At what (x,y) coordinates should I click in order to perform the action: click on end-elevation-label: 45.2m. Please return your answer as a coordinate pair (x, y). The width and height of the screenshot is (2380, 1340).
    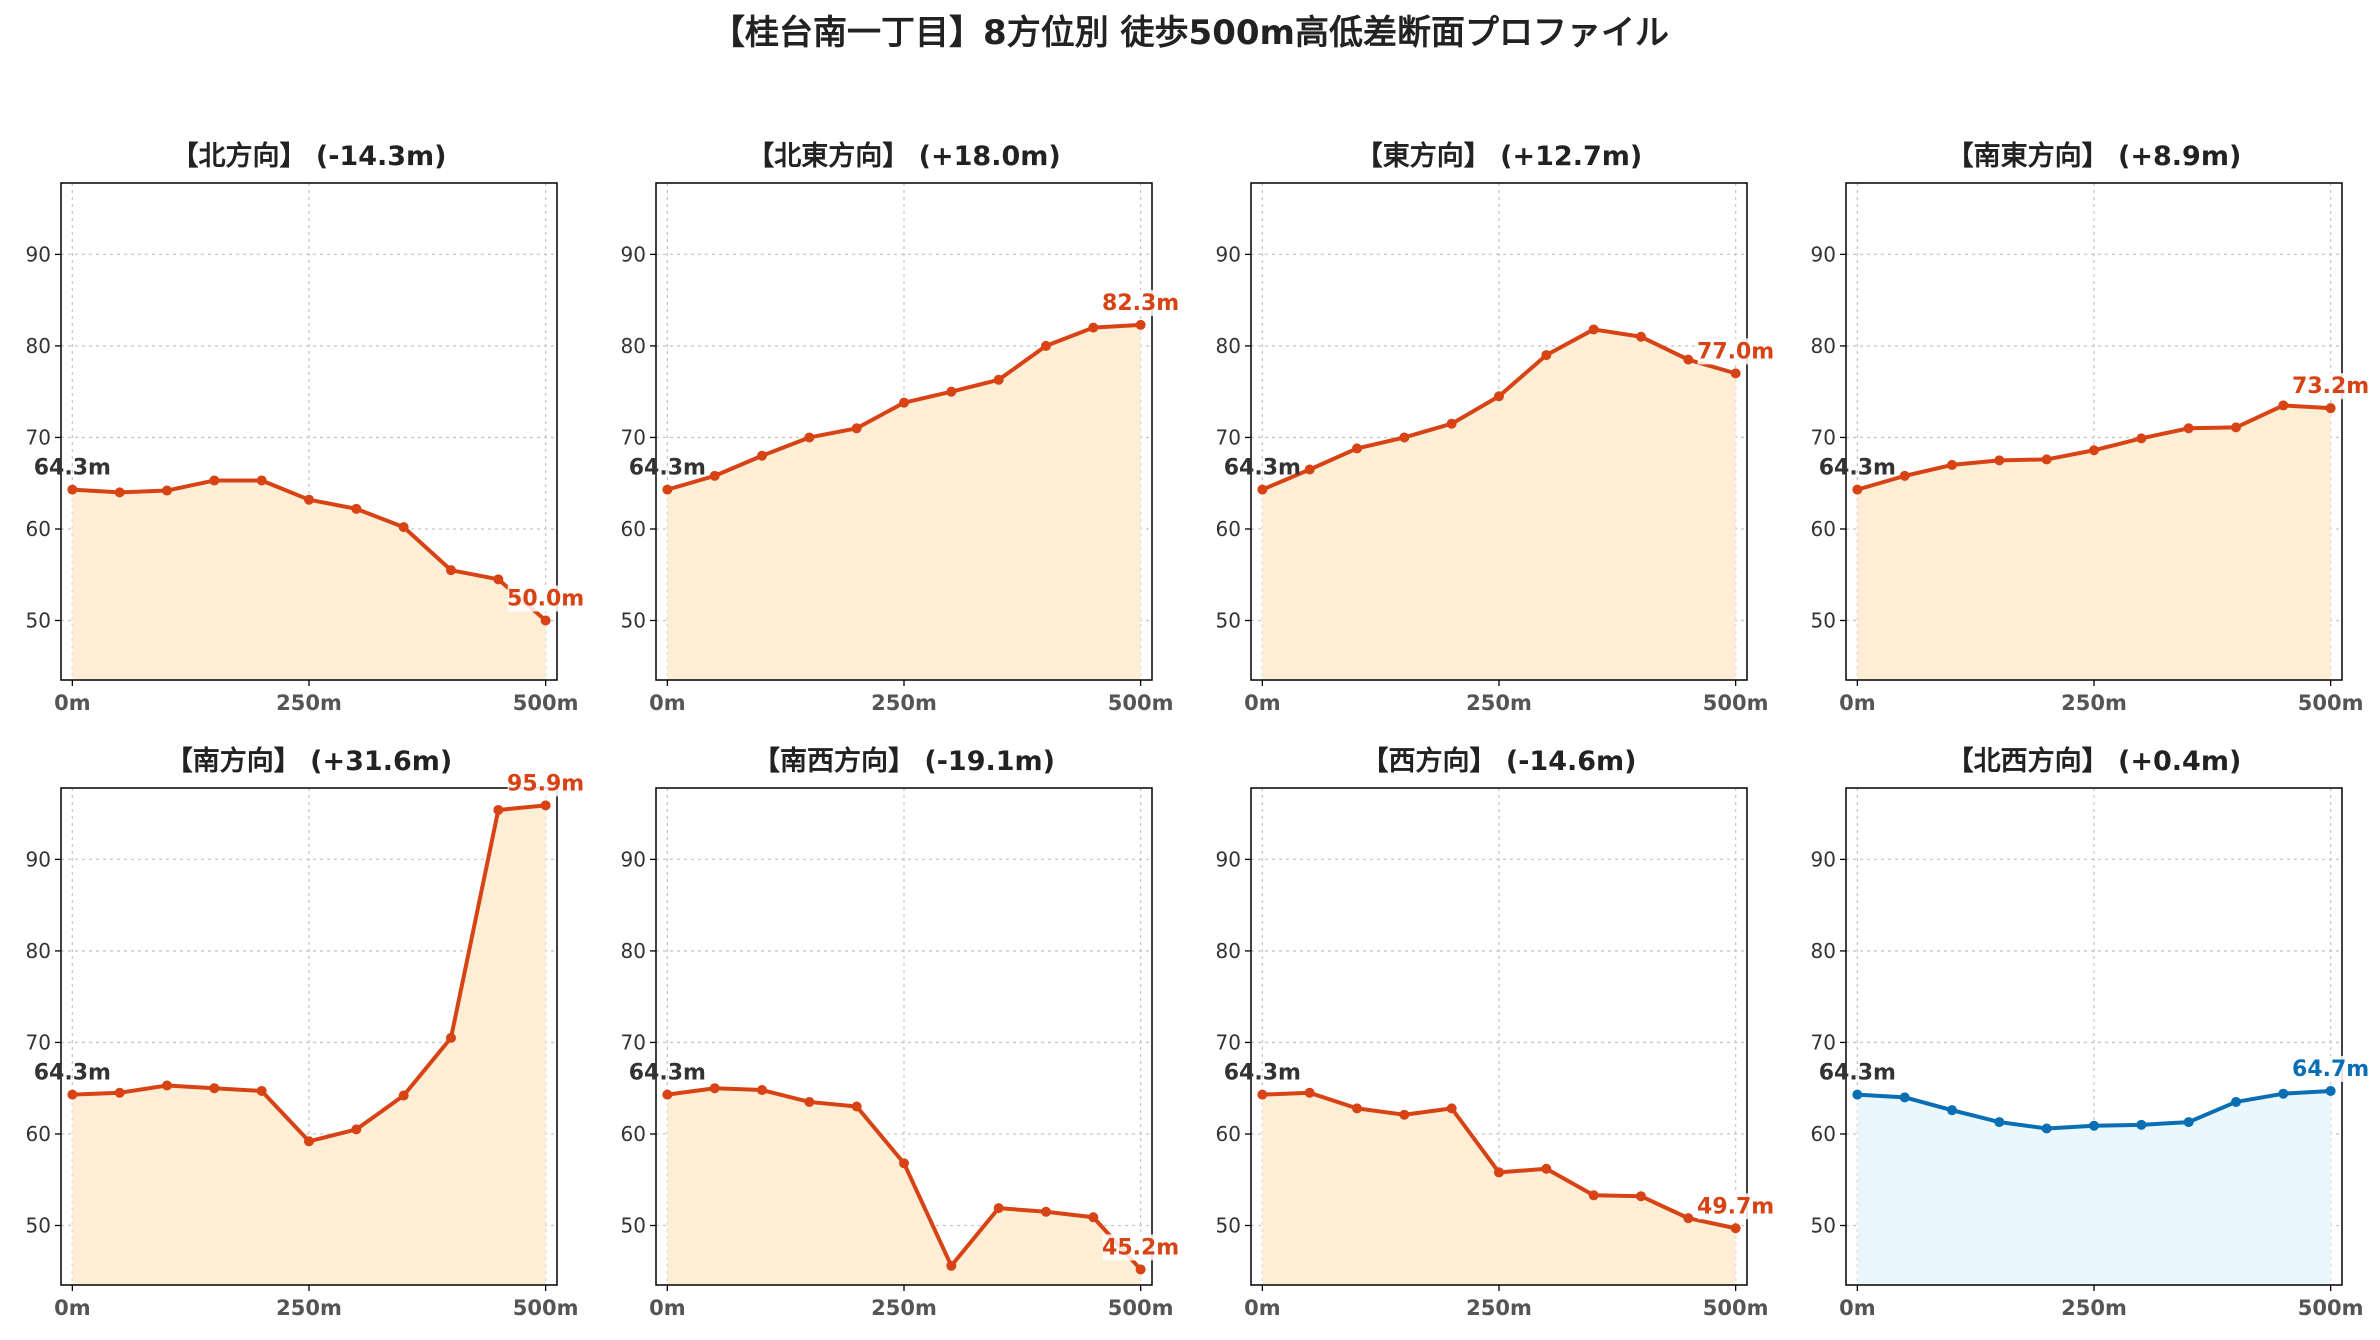
    Looking at the image, I should click on (1140, 1247).